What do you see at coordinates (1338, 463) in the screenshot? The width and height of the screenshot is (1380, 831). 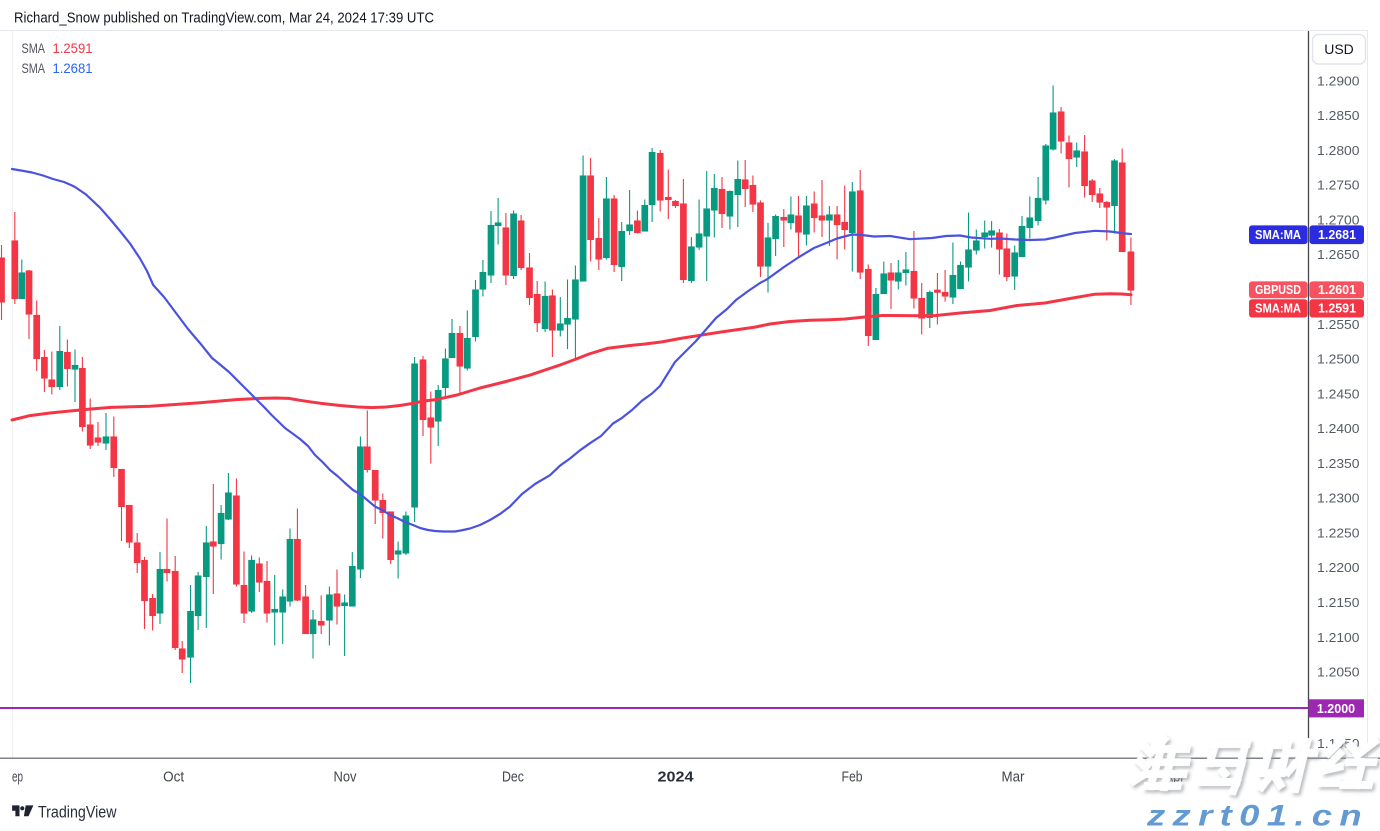 I see `svg-text: 1.2350` at bounding box center [1338, 463].